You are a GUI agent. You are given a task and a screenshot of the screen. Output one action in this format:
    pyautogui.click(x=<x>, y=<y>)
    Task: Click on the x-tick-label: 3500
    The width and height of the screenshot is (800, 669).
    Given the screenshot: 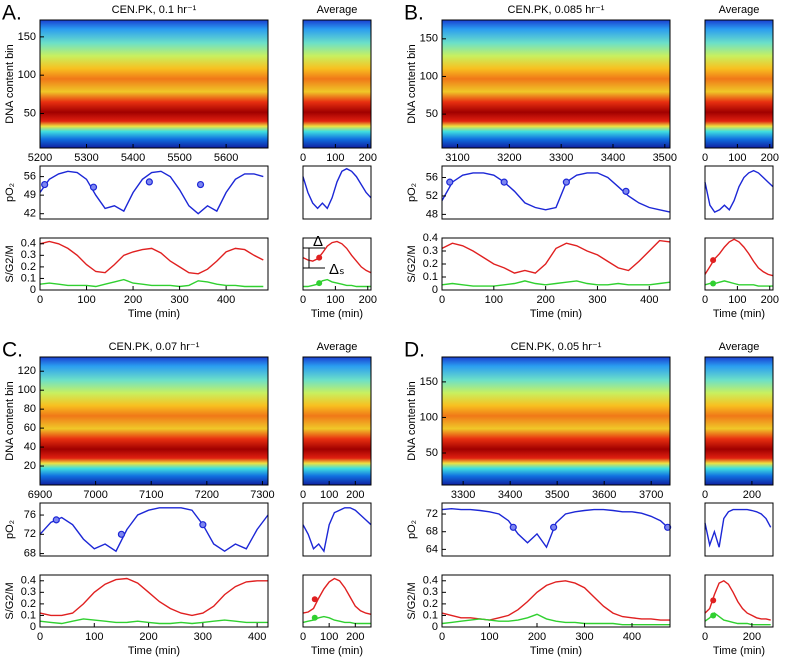 What is the action you would take?
    pyautogui.click(x=665, y=158)
    